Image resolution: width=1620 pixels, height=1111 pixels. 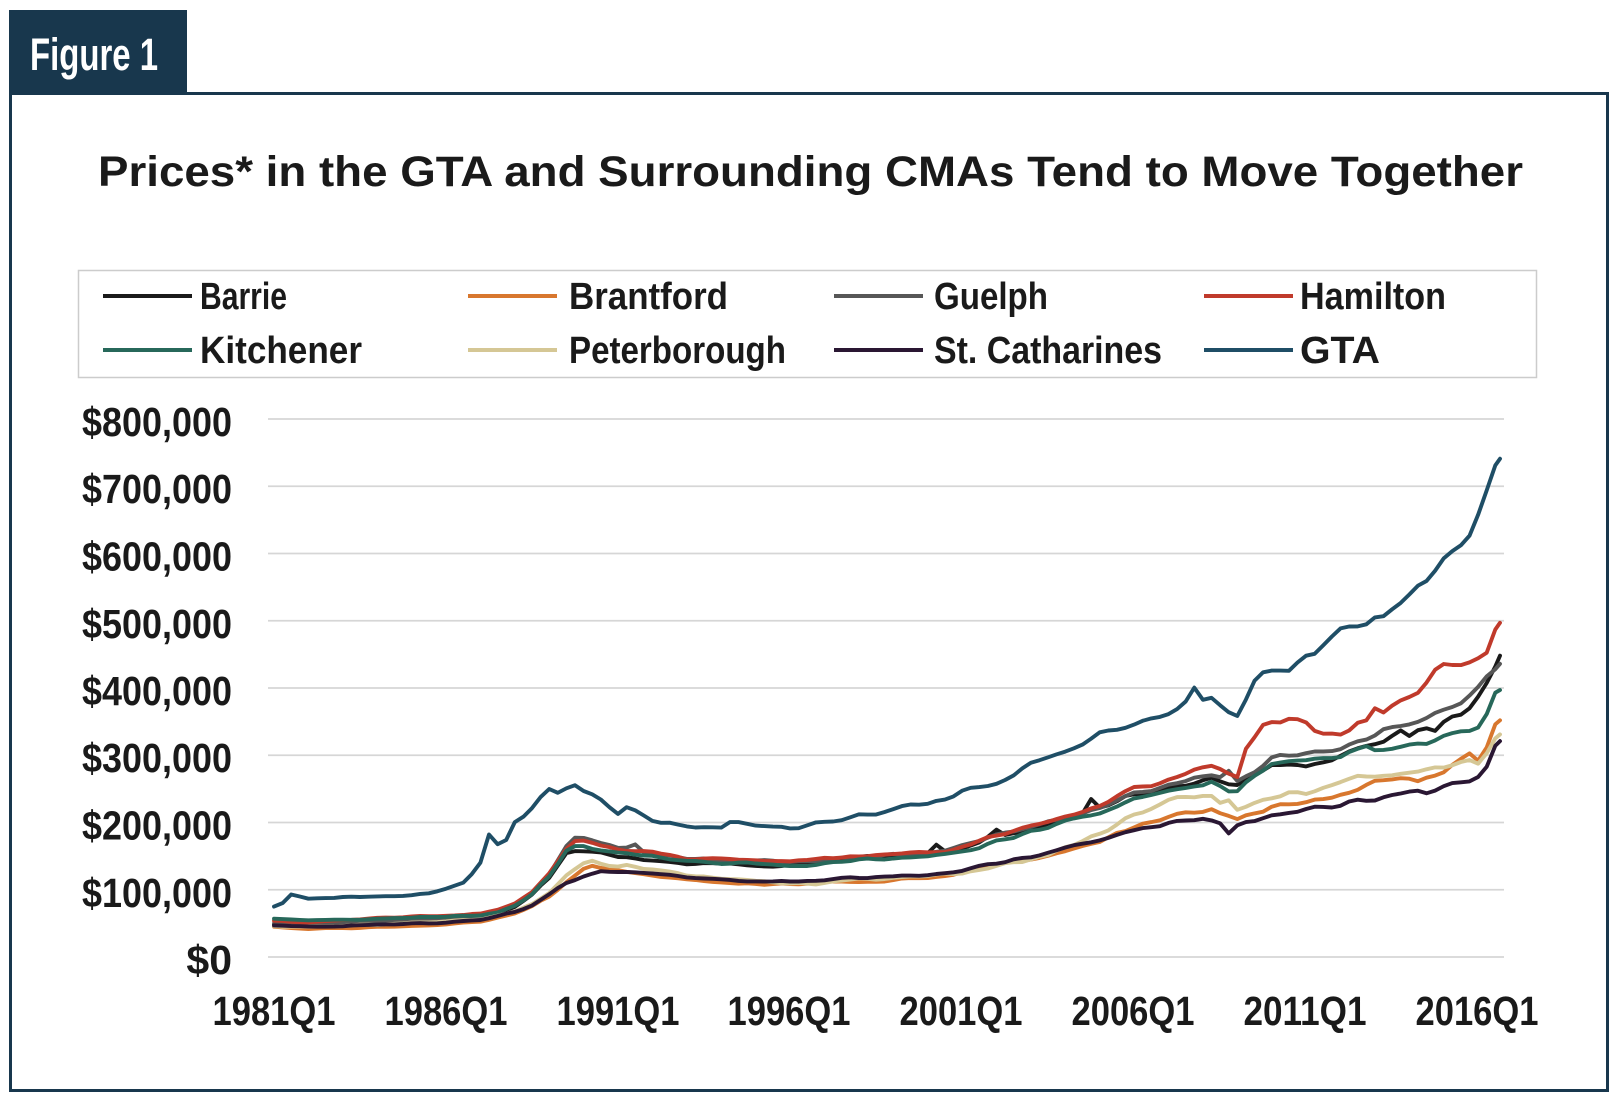 What do you see at coordinates (1048, 351) in the screenshot?
I see `svg-text: St. Catharines` at bounding box center [1048, 351].